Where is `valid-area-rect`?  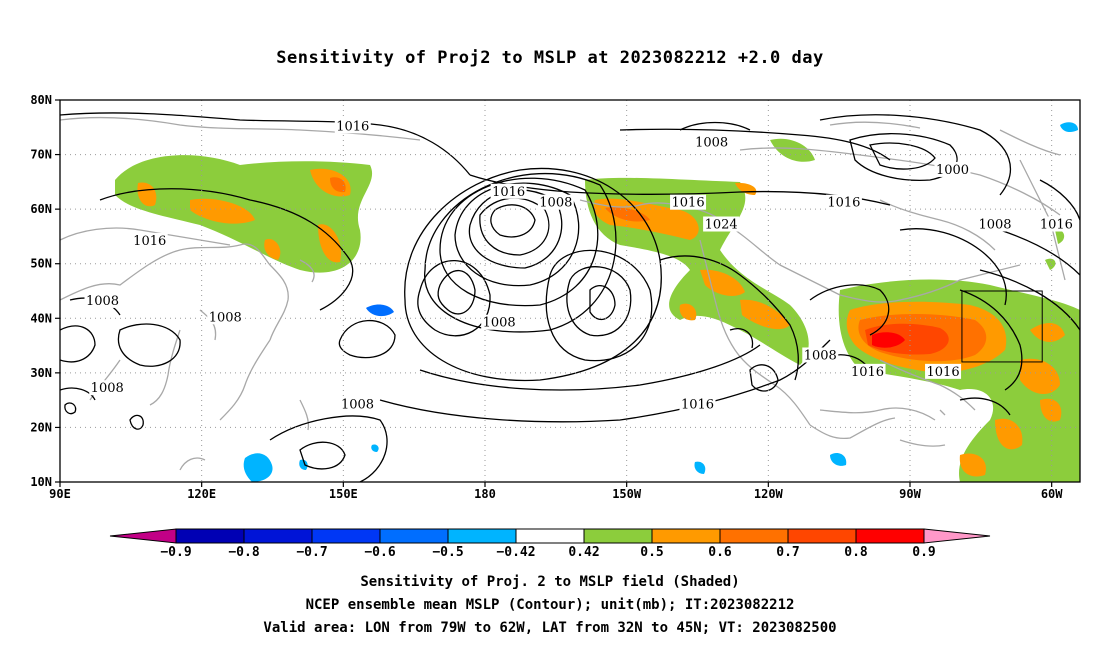 valid-area-rect is located at coordinates (1002, 326).